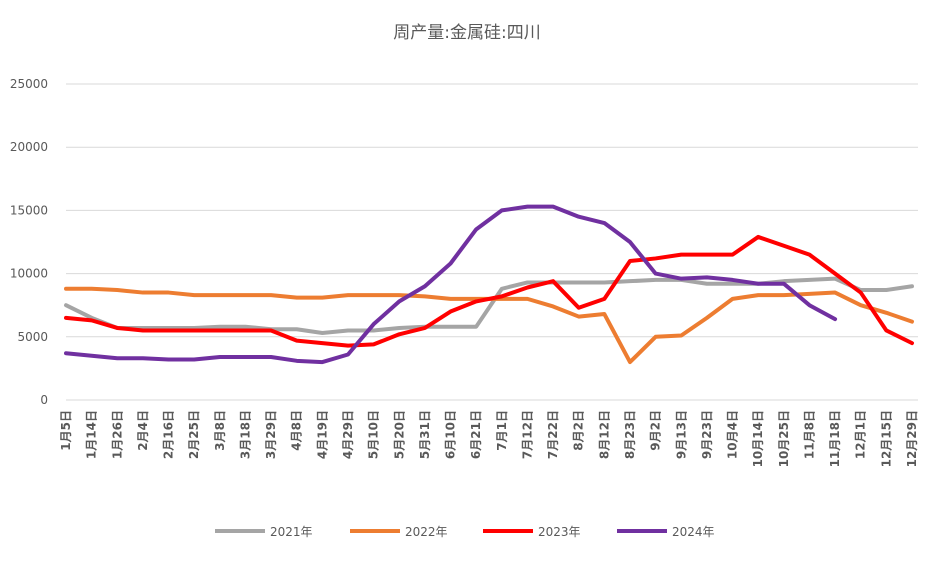 This screenshot has width=935, height=566. Describe the element at coordinates (809, 434) in the screenshot. I see `x-tick-label: 11月8日` at that location.